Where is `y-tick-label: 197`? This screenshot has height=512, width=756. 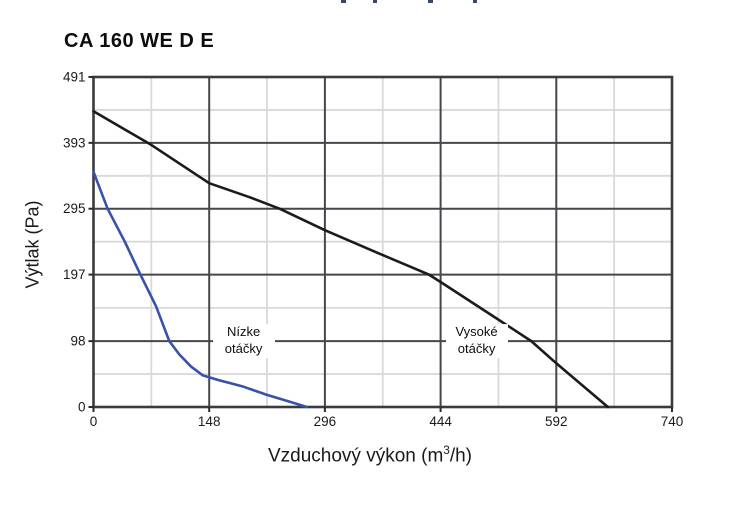
y-tick-label: 197 is located at coordinates (74, 274).